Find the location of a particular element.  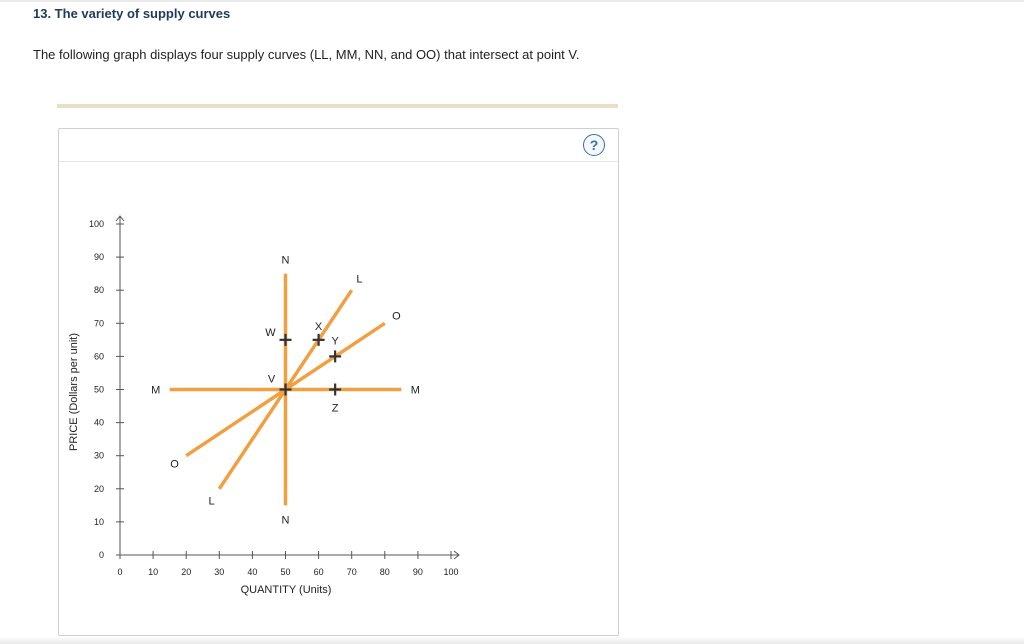

y-tick-label: 90 is located at coordinates (99, 257).